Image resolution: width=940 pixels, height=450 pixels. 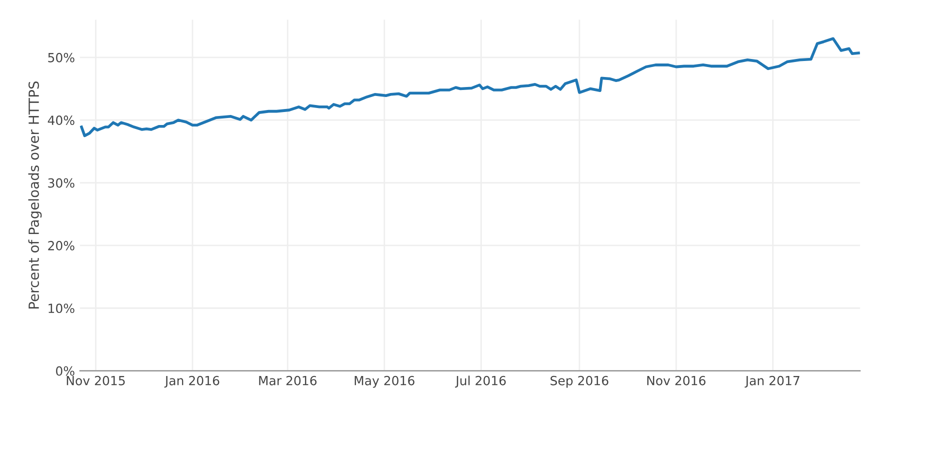 What do you see at coordinates (61, 121) in the screenshot?
I see `y-tick-label: 40%` at bounding box center [61, 121].